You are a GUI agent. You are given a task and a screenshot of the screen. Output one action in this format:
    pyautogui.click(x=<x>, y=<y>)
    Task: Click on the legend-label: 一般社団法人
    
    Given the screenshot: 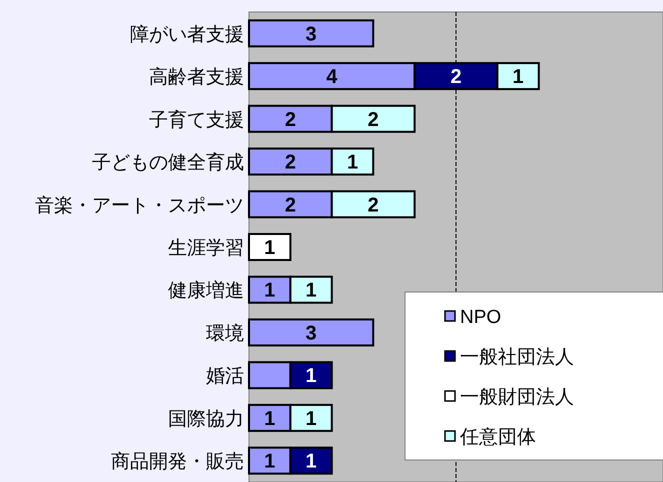 What is the action you would take?
    pyautogui.click(x=517, y=357)
    